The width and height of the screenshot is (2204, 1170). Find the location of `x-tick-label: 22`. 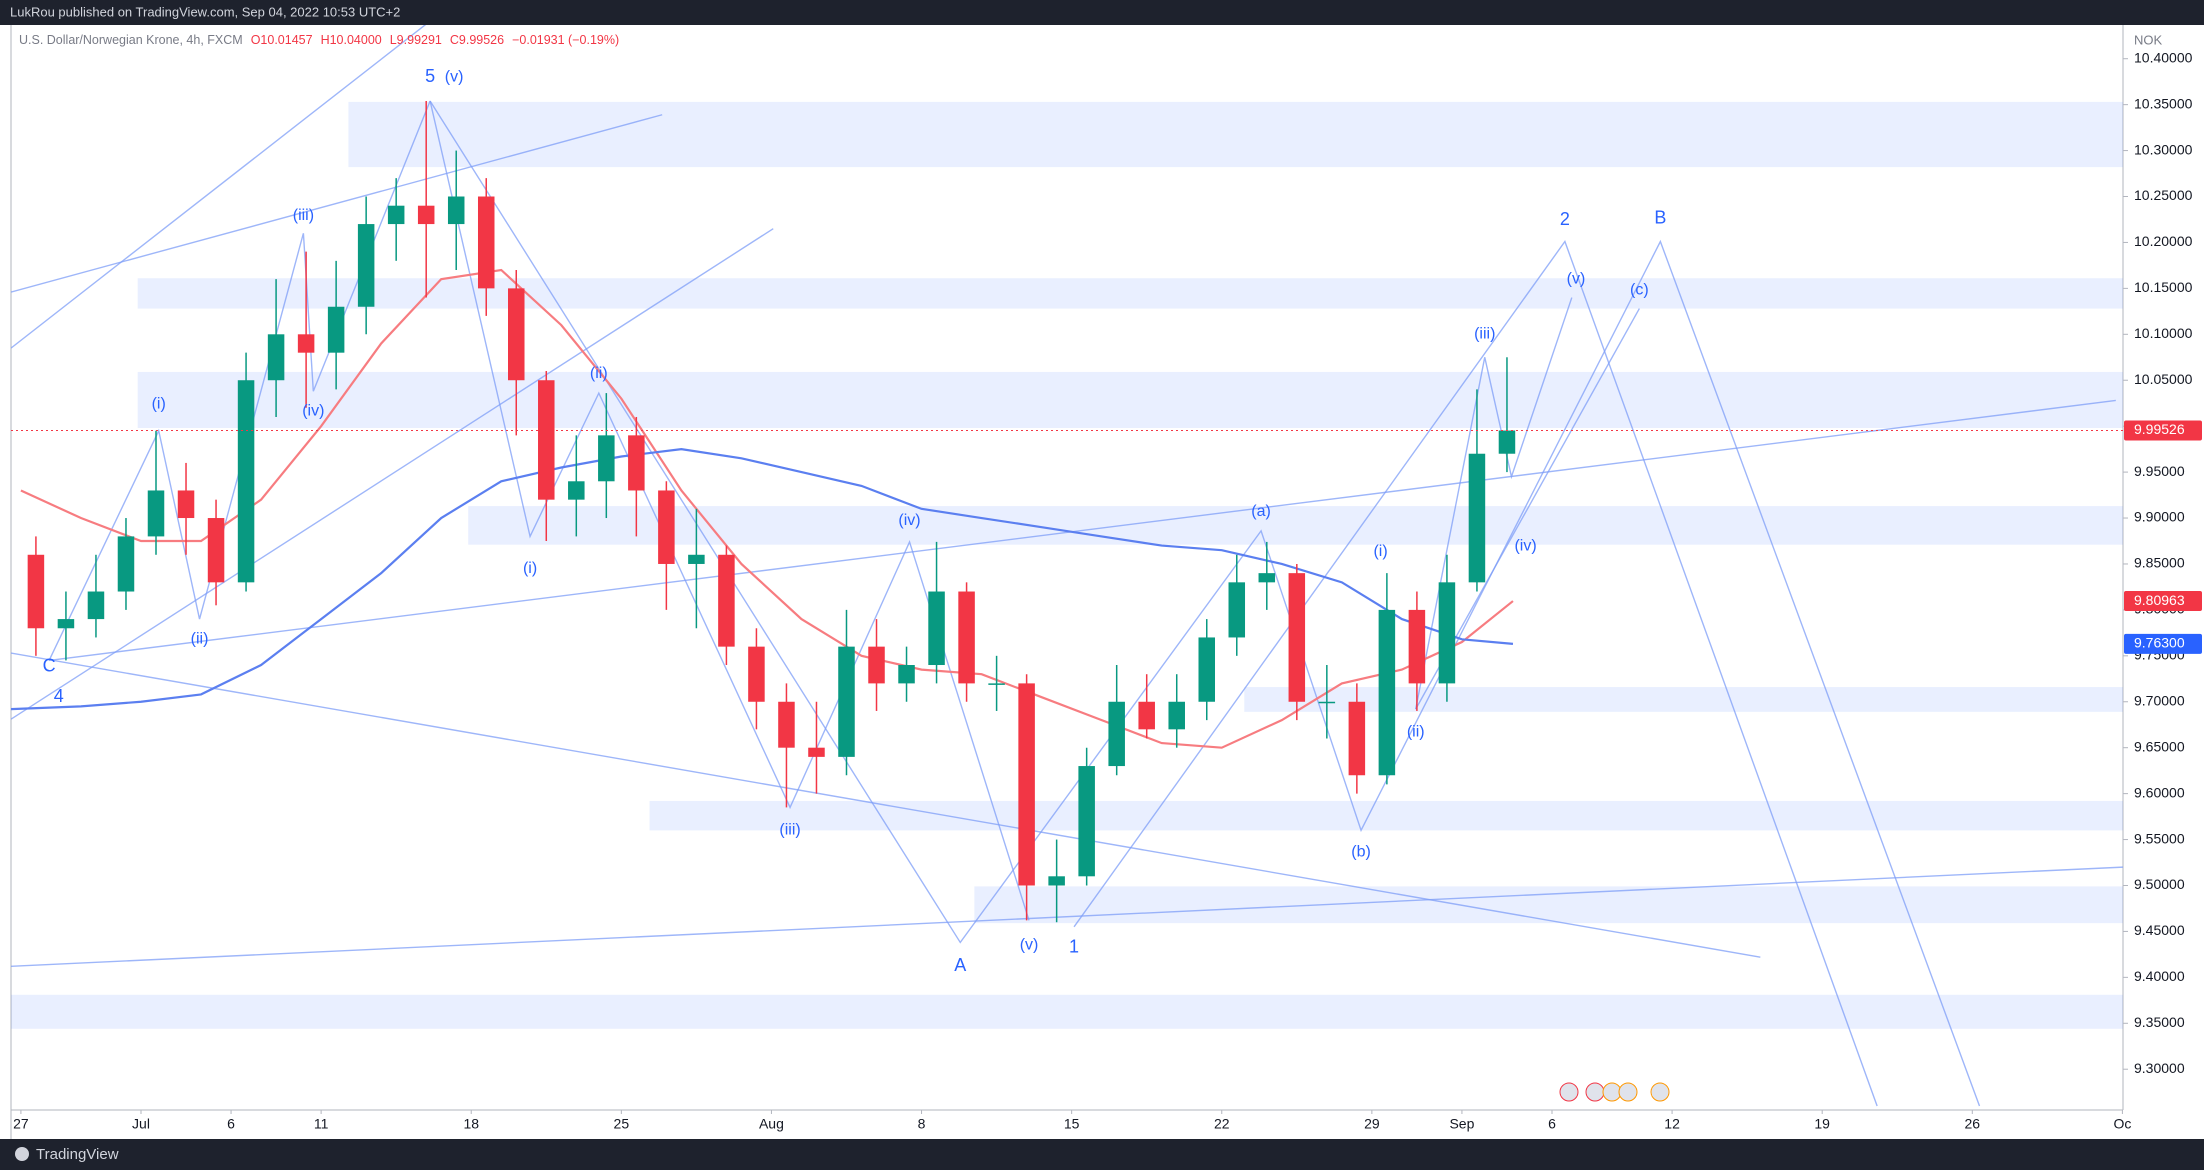

x-tick-label: 22 is located at coordinates (1222, 1124).